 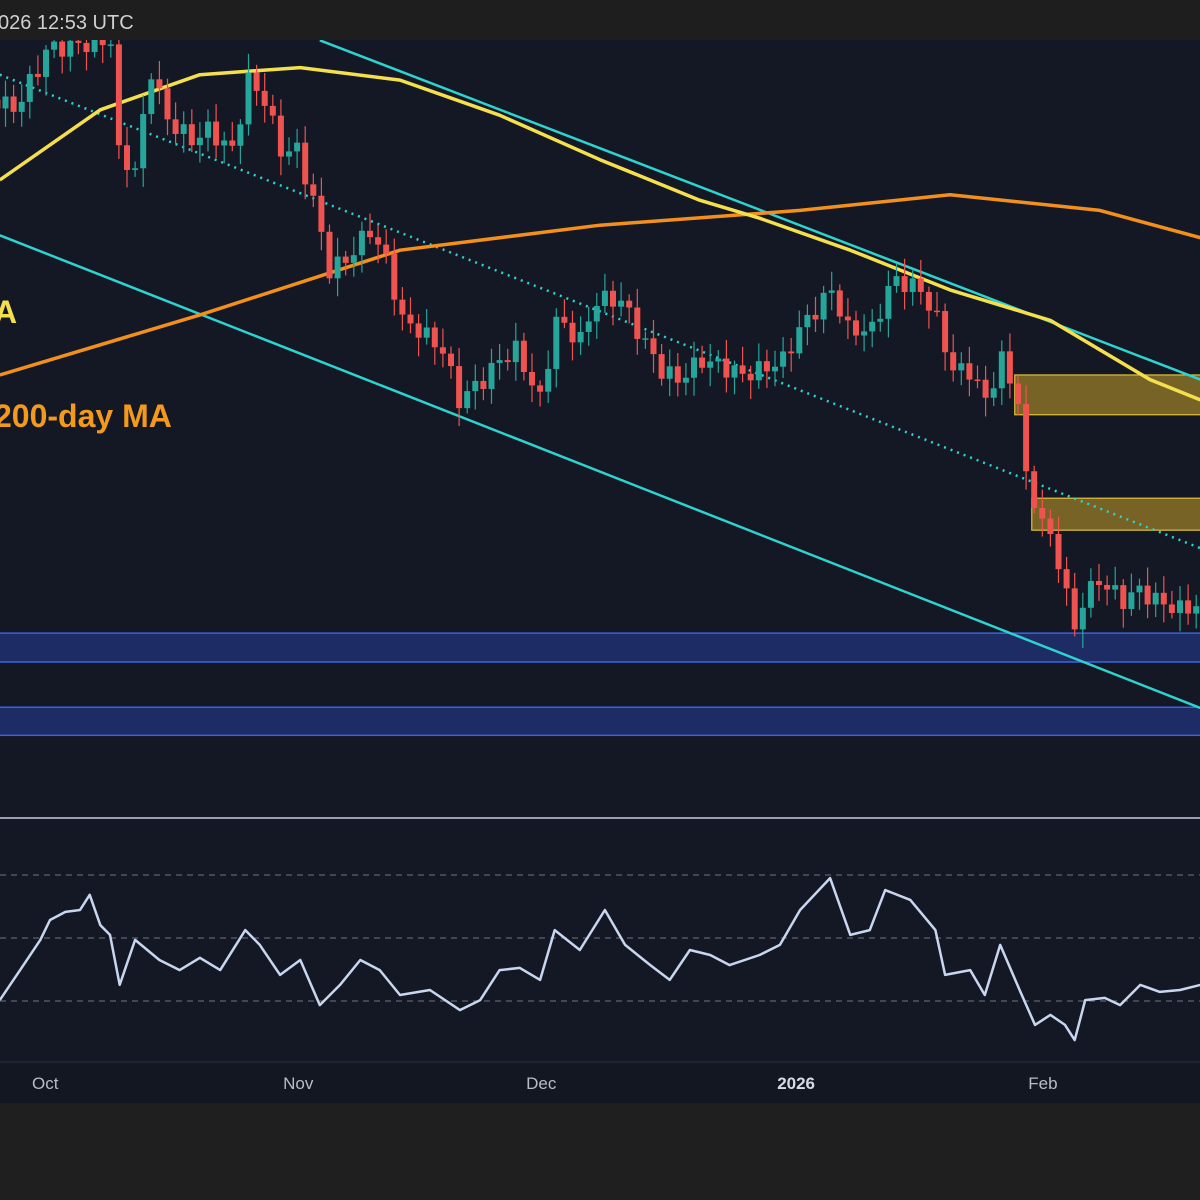 I want to click on time-tick-label: Dec, so click(x=541, y=1083).